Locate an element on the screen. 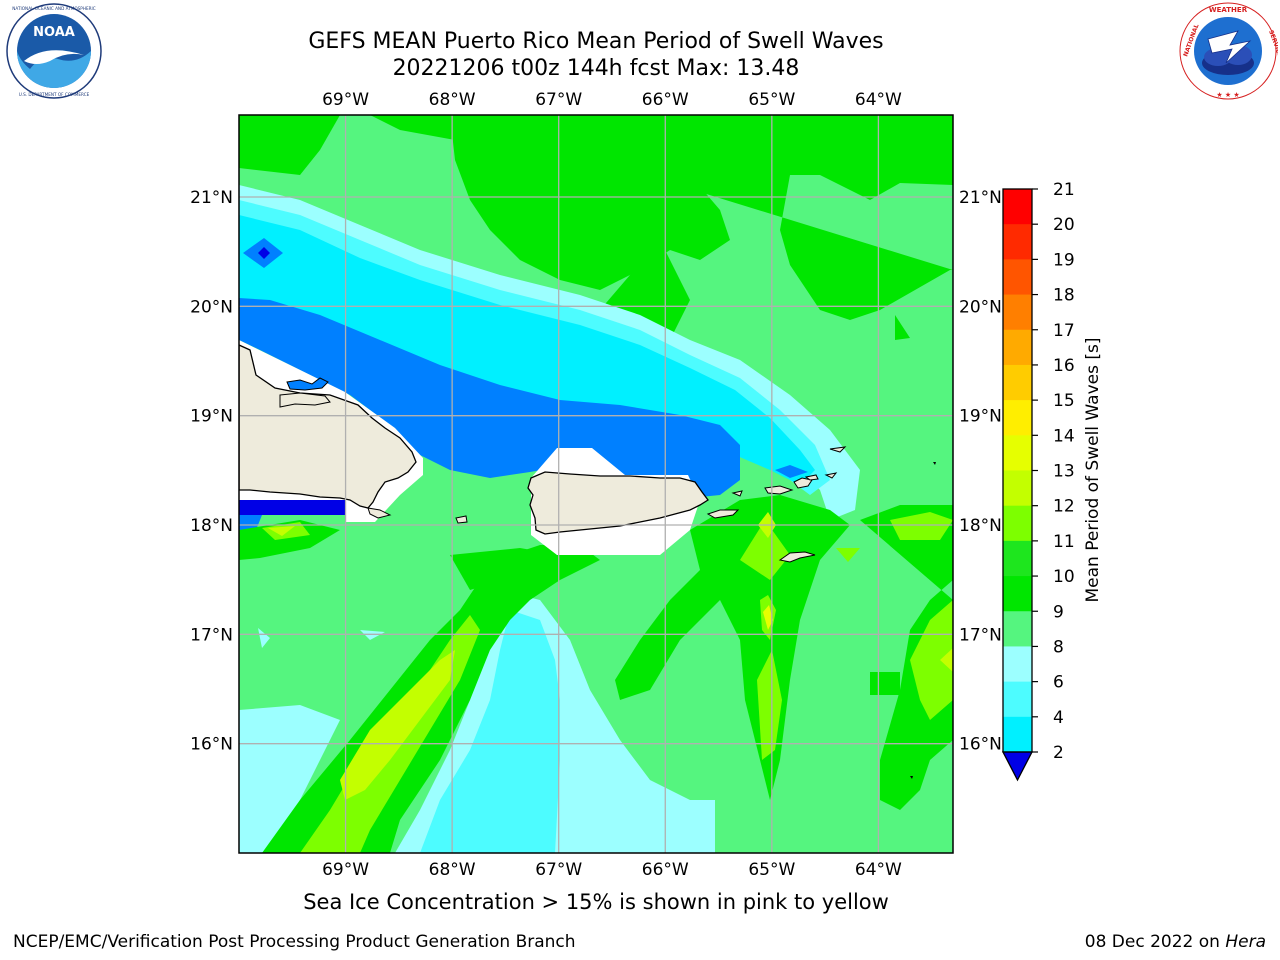  lat-tick-label-right: 20°N is located at coordinates (980, 307).